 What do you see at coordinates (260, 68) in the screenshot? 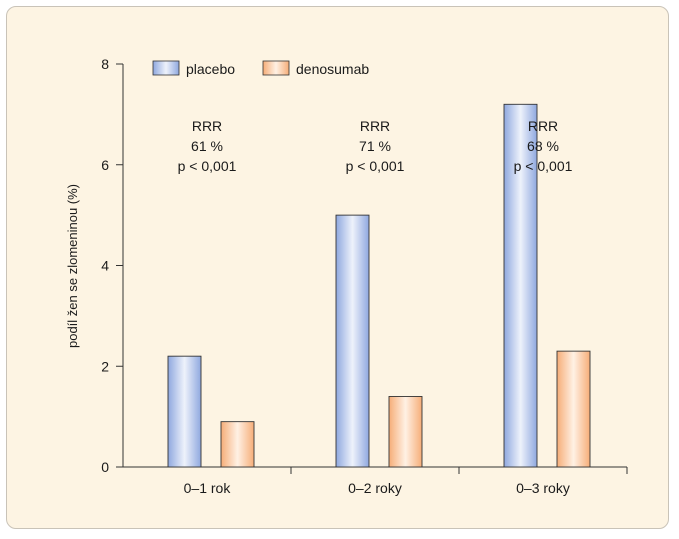
I see `legend: placebo denosumab` at bounding box center [260, 68].